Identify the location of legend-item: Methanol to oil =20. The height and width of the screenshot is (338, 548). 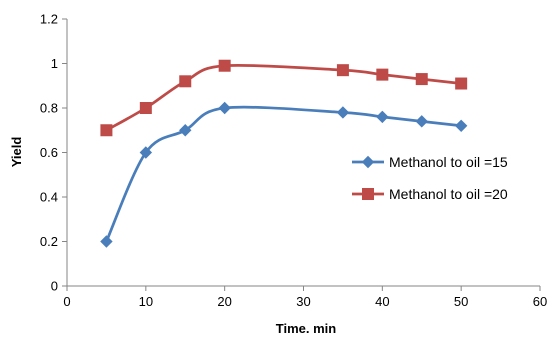
(430, 194).